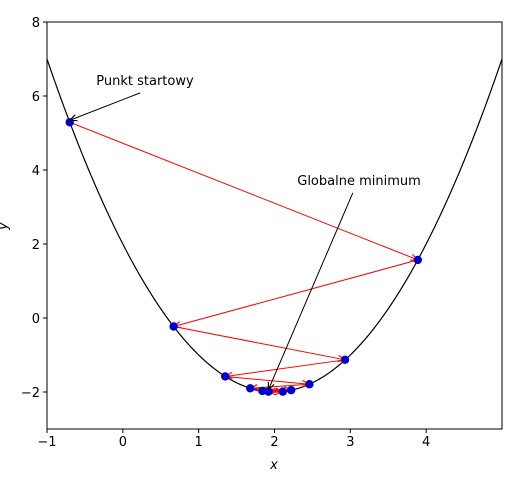 This screenshot has height=482, width=528. Describe the element at coordinates (123, 442) in the screenshot. I see `x-tick-label: 0` at that location.